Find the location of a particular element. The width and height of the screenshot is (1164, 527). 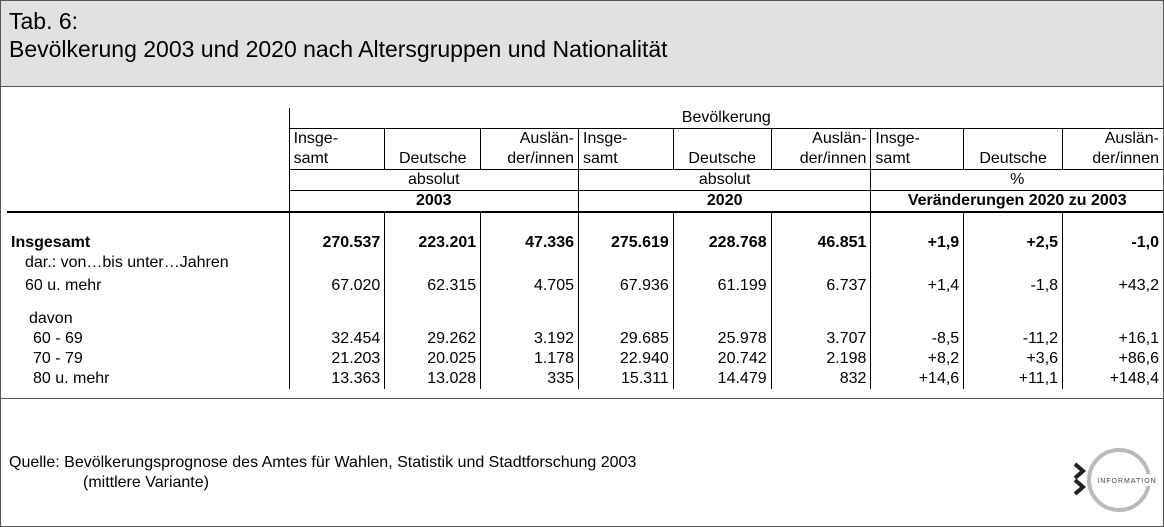

logo-text: INFORMATION is located at coordinates (1126, 481).